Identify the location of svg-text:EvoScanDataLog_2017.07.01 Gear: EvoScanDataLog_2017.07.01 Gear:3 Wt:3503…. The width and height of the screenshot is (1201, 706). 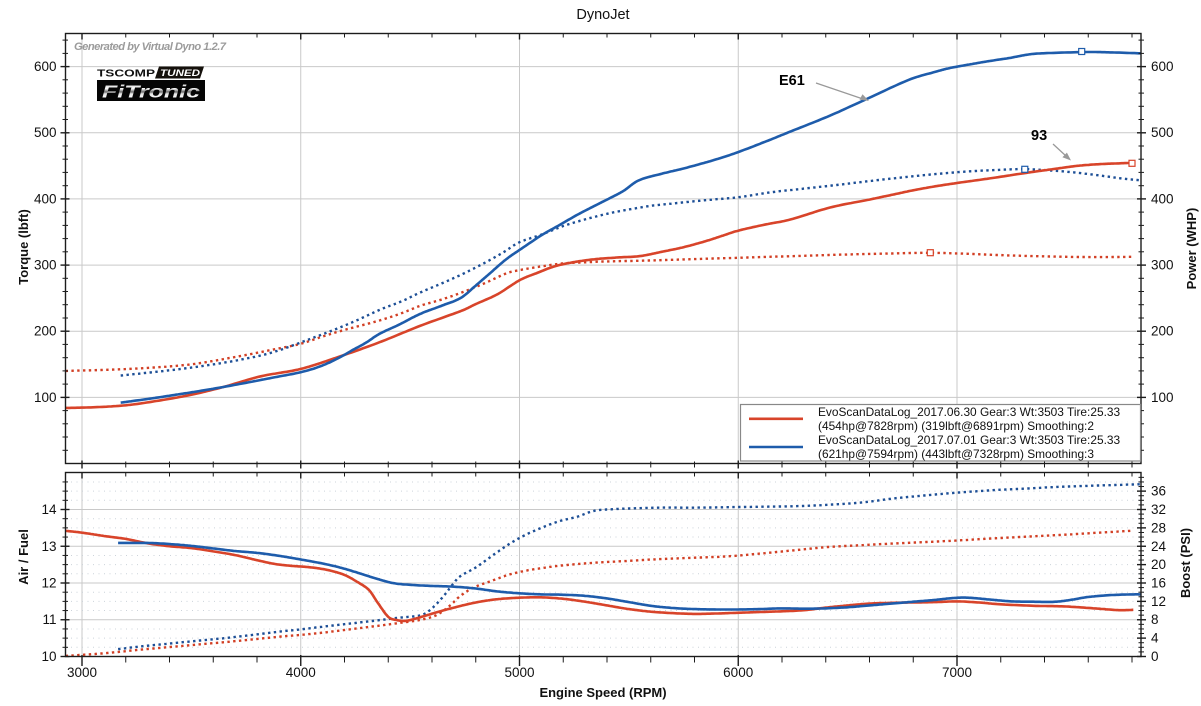
(969, 440).